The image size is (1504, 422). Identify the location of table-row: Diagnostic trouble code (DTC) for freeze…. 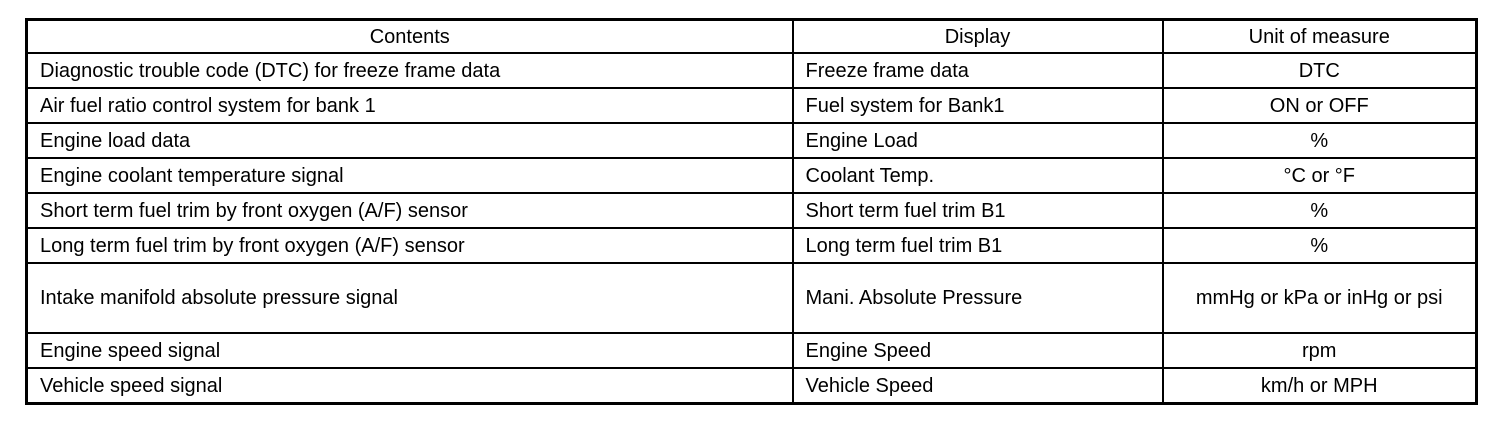
(751, 70).